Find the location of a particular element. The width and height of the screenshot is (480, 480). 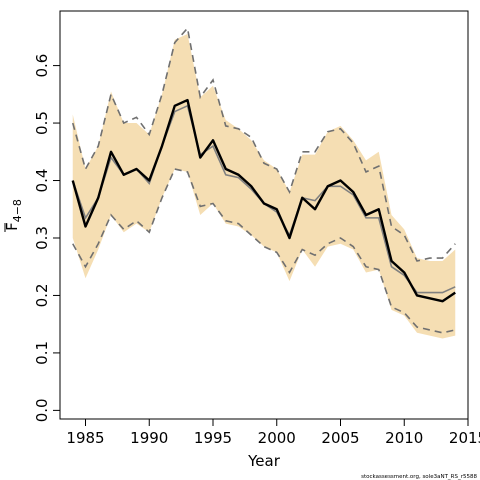

y-axis-title: F4−8 is located at coordinates (13, 215).